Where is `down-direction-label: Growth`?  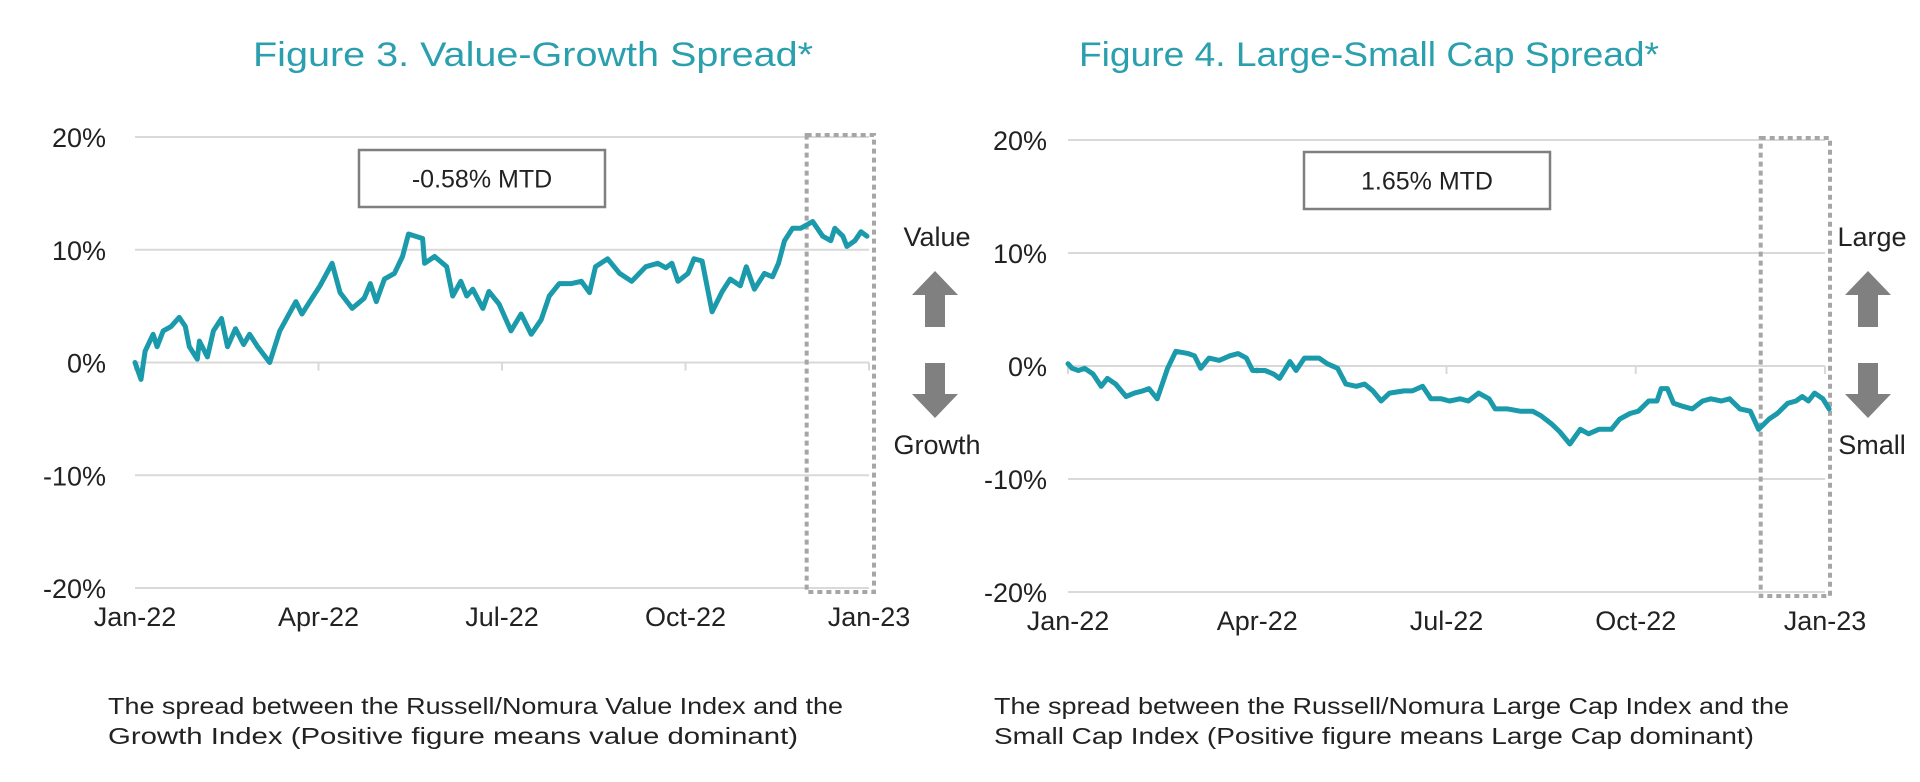 down-direction-label: Growth is located at coordinates (936, 445).